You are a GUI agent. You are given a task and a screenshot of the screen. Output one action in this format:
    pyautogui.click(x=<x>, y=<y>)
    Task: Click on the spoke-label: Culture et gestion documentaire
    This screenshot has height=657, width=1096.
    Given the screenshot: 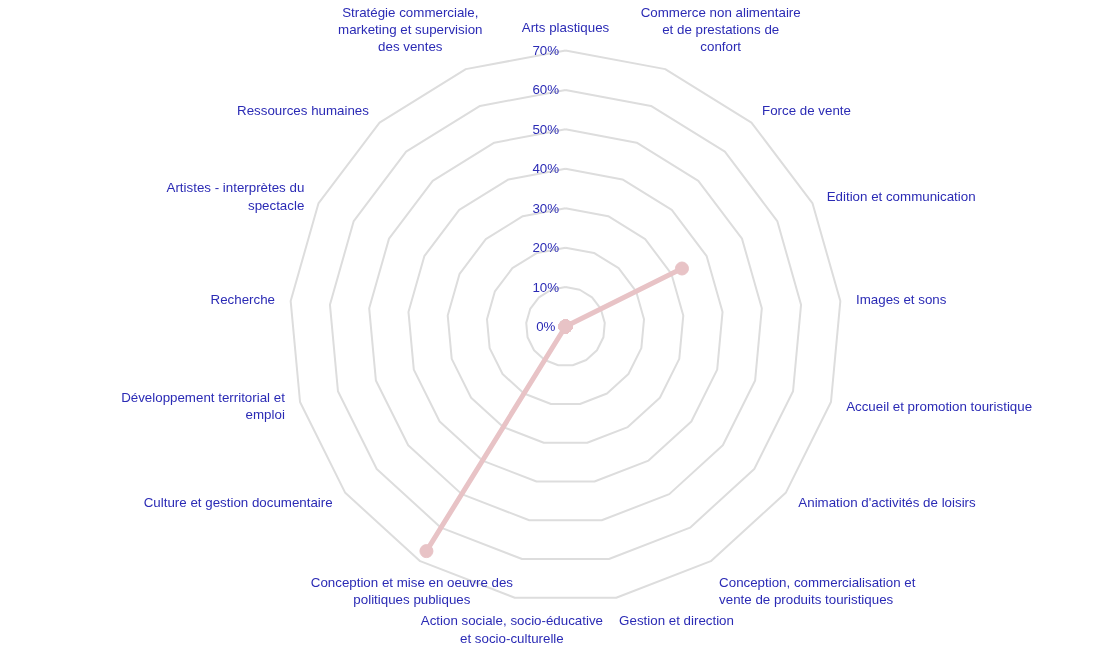 What is the action you would take?
    pyautogui.click(x=238, y=502)
    